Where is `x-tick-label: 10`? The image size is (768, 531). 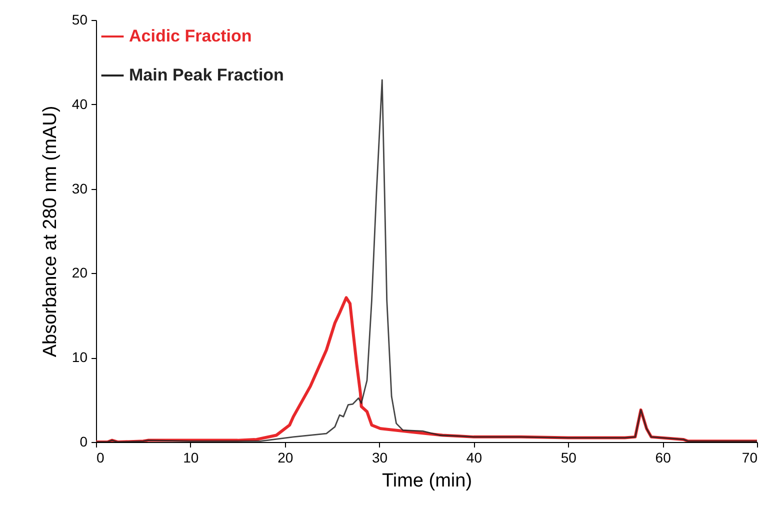
x-tick-label: 10 is located at coordinates (191, 458).